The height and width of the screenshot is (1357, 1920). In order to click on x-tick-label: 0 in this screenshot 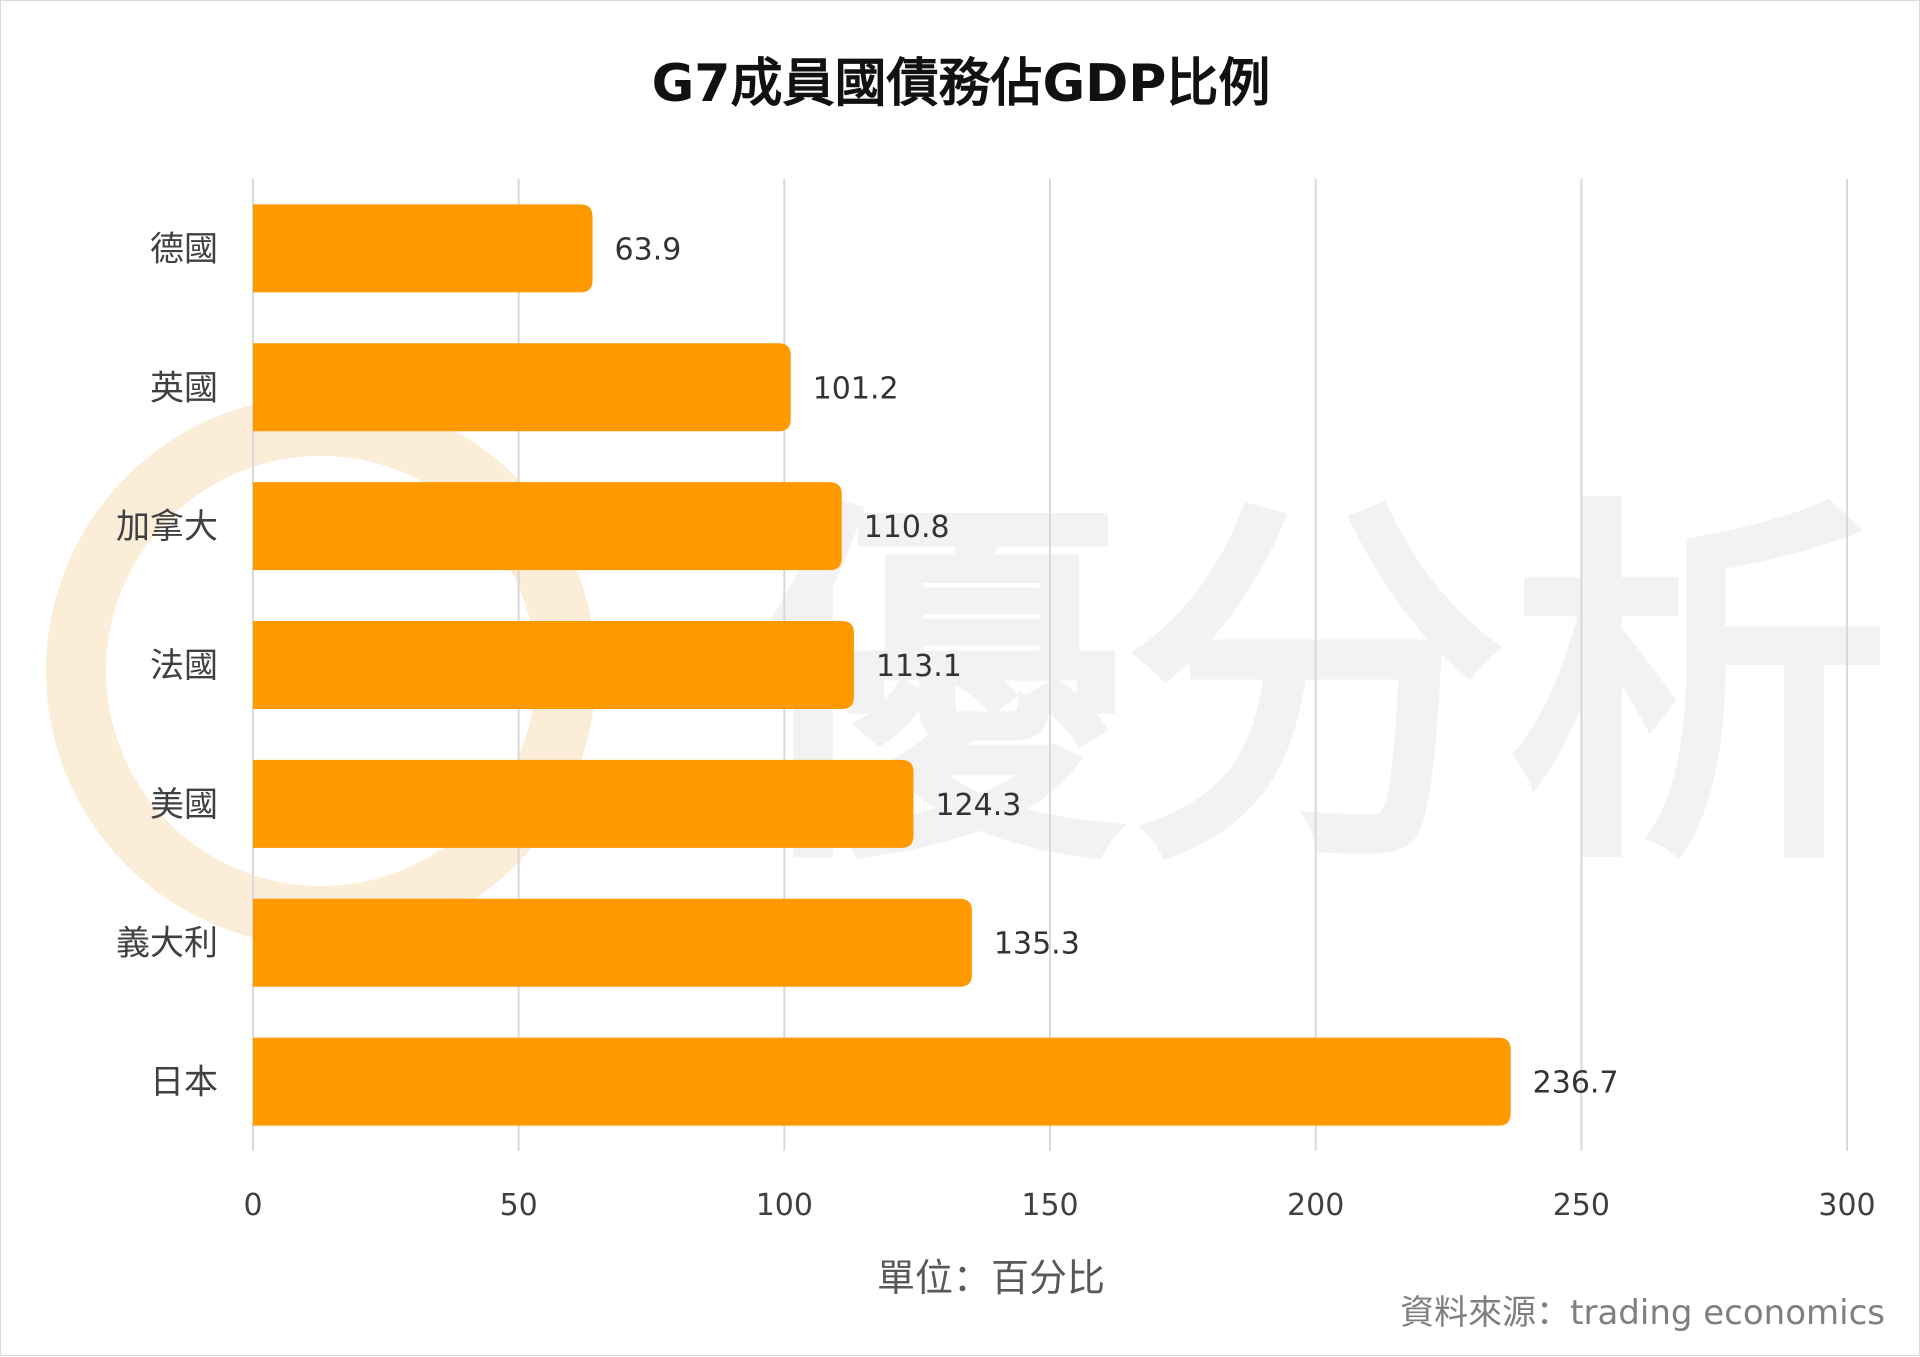, I will do `click(252, 1205)`.